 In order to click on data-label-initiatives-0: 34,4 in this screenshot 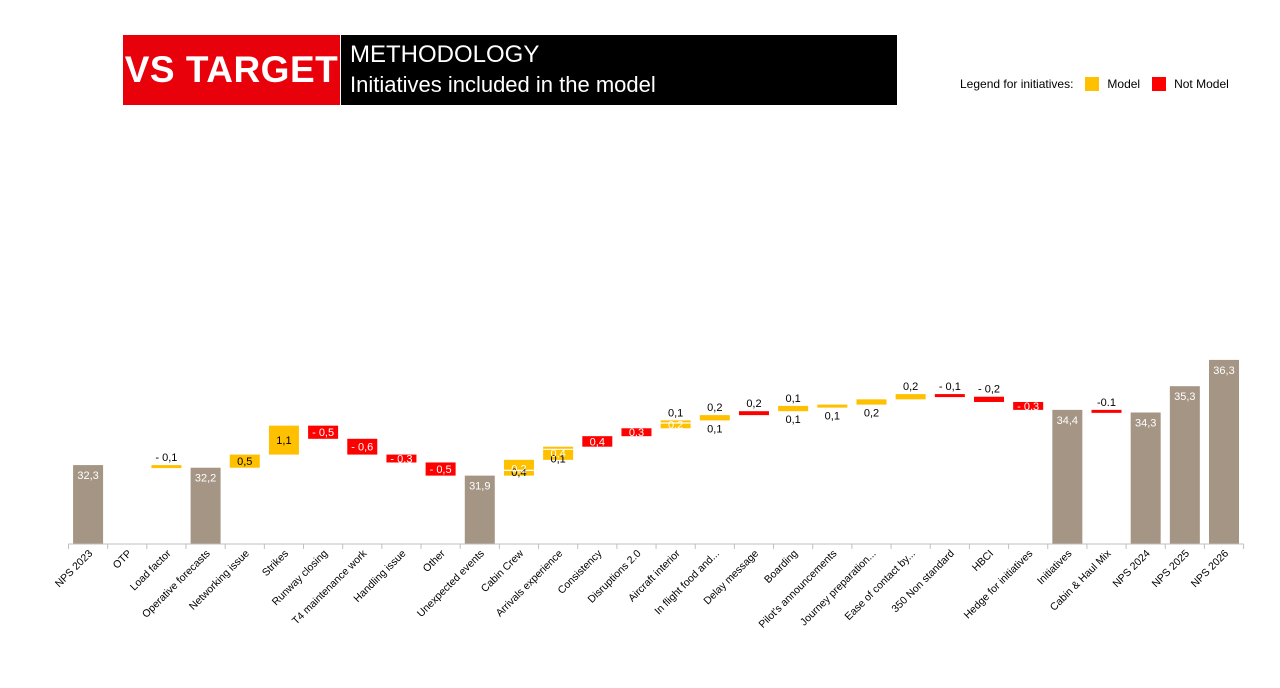, I will do `click(1067, 421)`.